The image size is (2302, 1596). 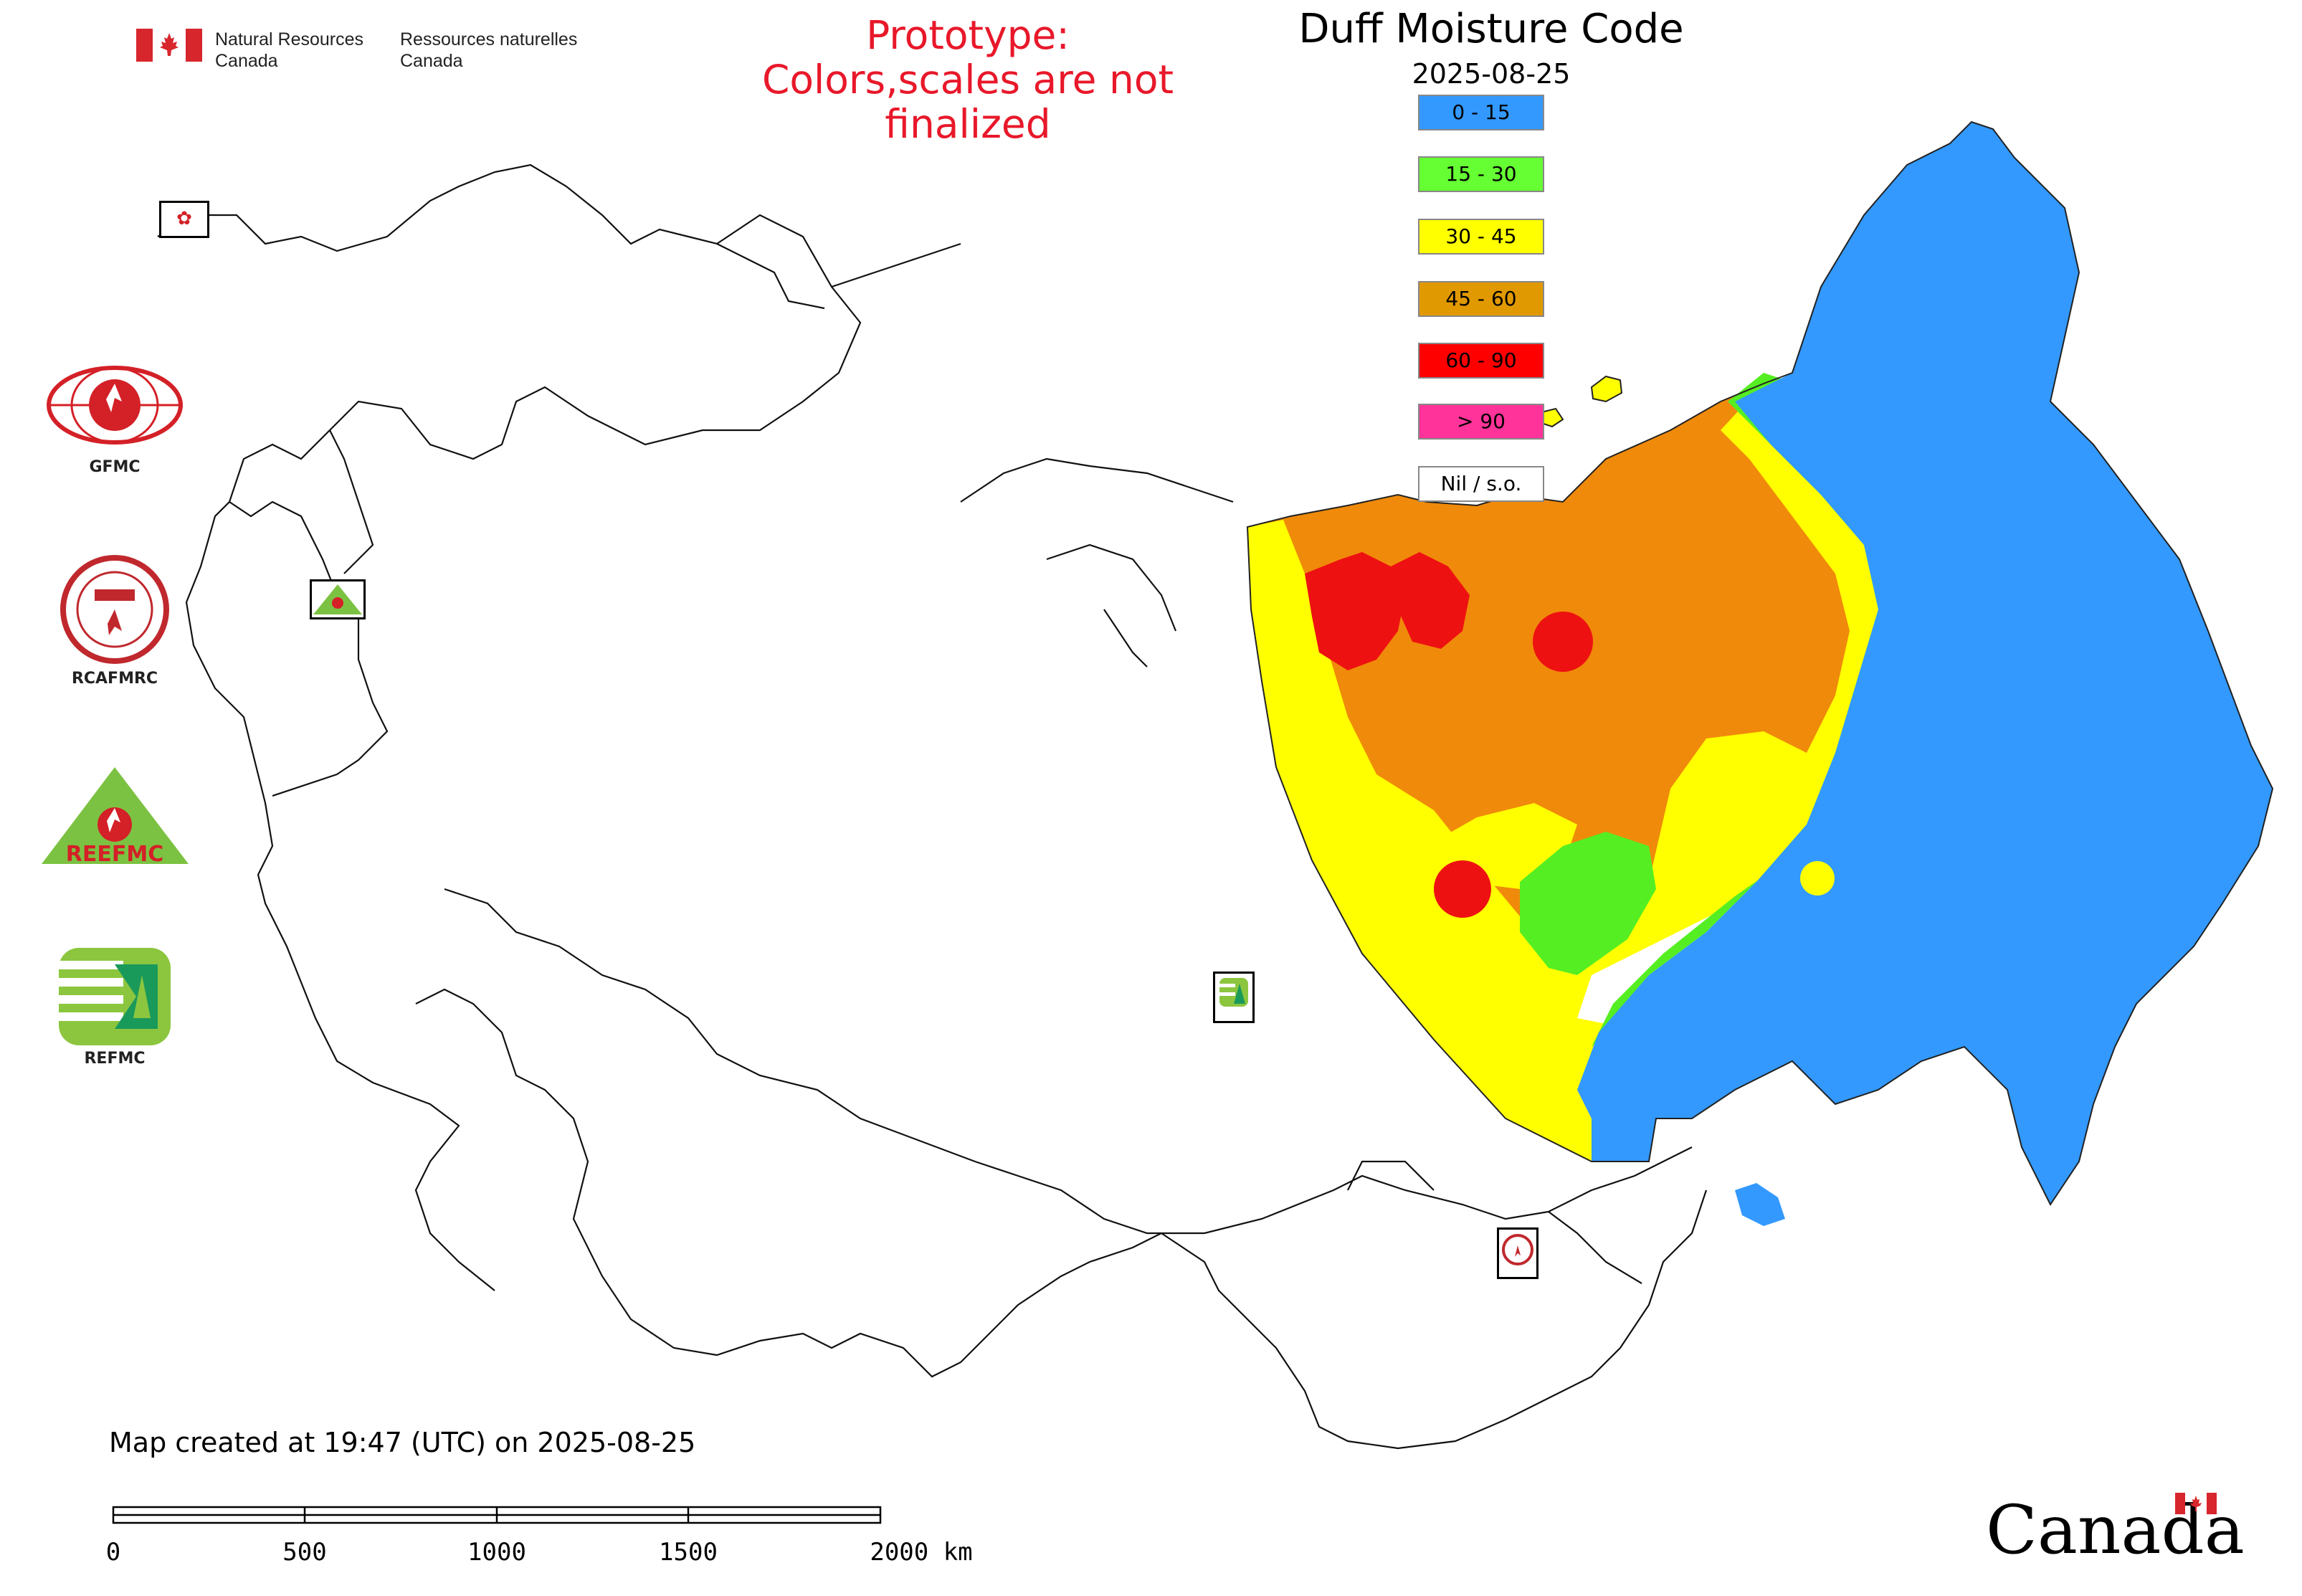 I want to click on scale-bar, so click(x=497, y=1515).